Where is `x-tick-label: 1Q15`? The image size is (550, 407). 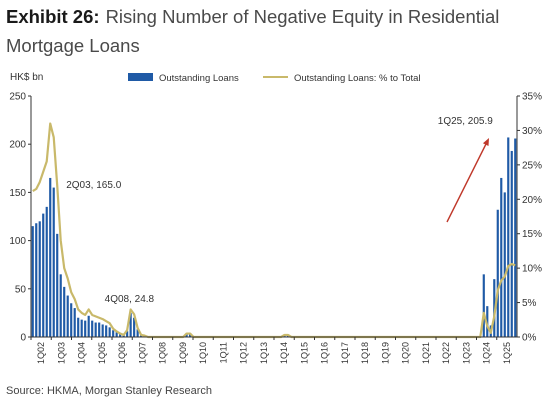 x-tick-label: 1Q15 is located at coordinates (304, 353).